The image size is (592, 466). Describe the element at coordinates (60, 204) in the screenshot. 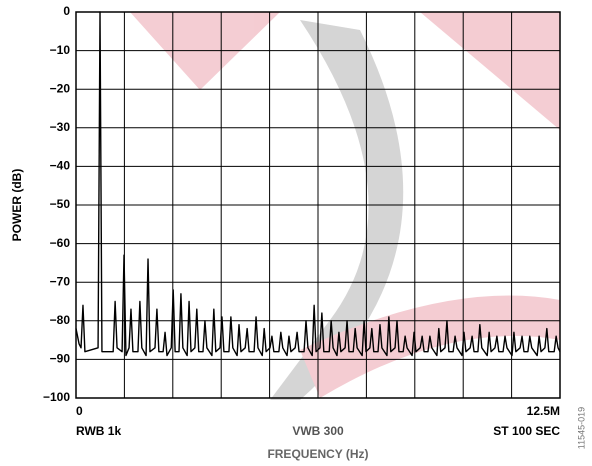

I see `y-tick-label: −50` at that location.